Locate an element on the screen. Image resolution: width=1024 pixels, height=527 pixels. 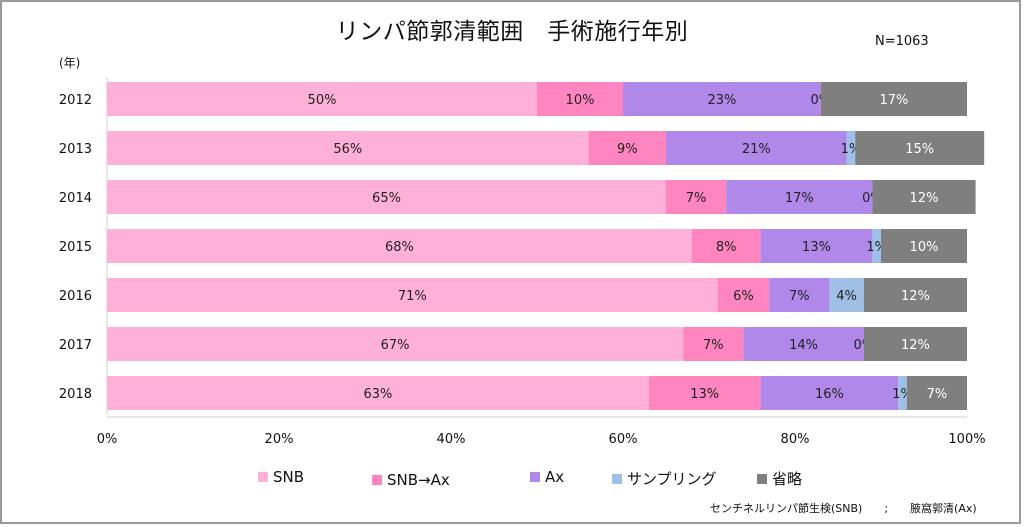
footnote: センチネルリンパ節生検(SNB) ; 腋窩郭清(Ax) is located at coordinates (843, 508).